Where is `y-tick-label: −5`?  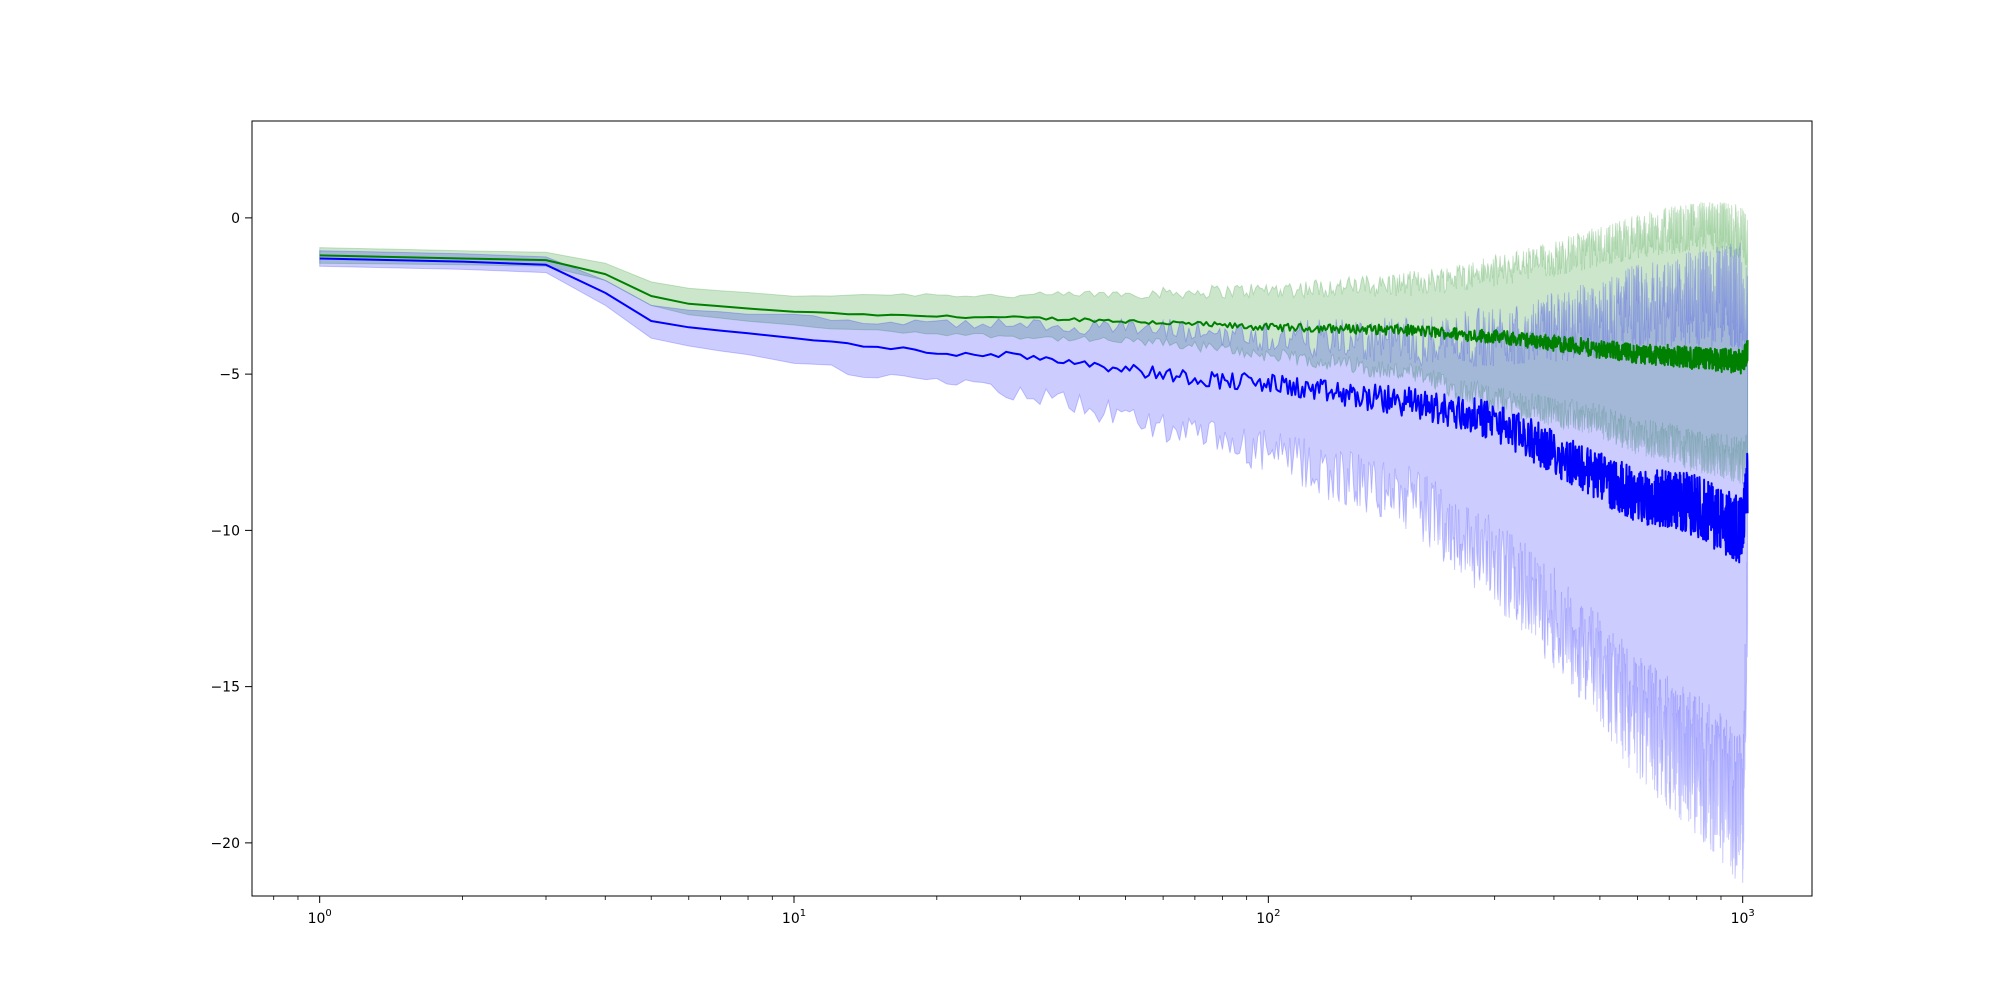 y-tick-label: −5 is located at coordinates (229, 375).